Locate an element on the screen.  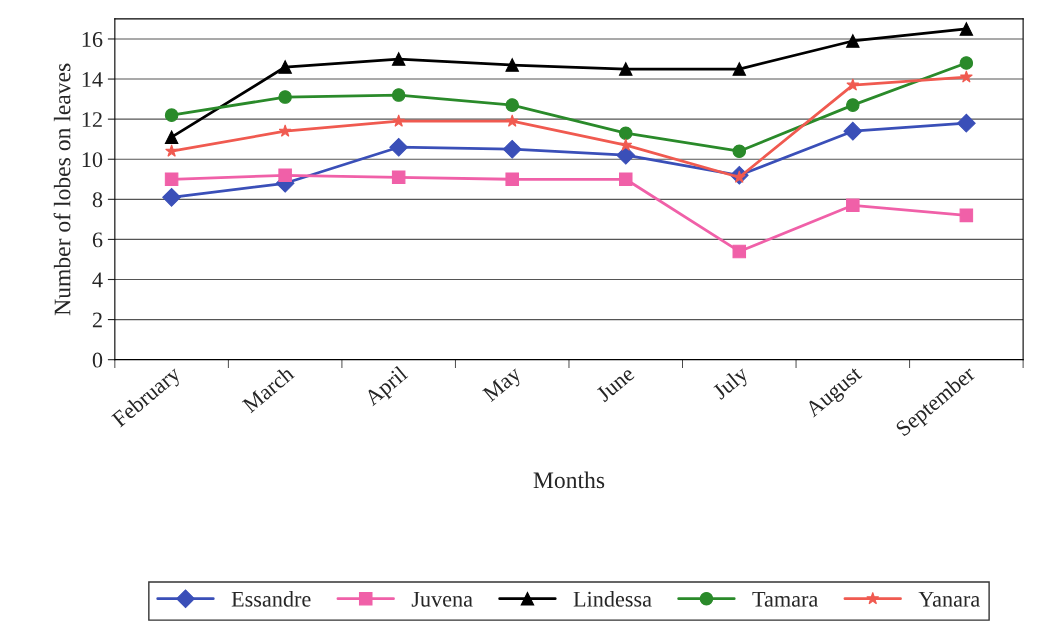
y-tick-label: 14 is located at coordinates (92, 79).